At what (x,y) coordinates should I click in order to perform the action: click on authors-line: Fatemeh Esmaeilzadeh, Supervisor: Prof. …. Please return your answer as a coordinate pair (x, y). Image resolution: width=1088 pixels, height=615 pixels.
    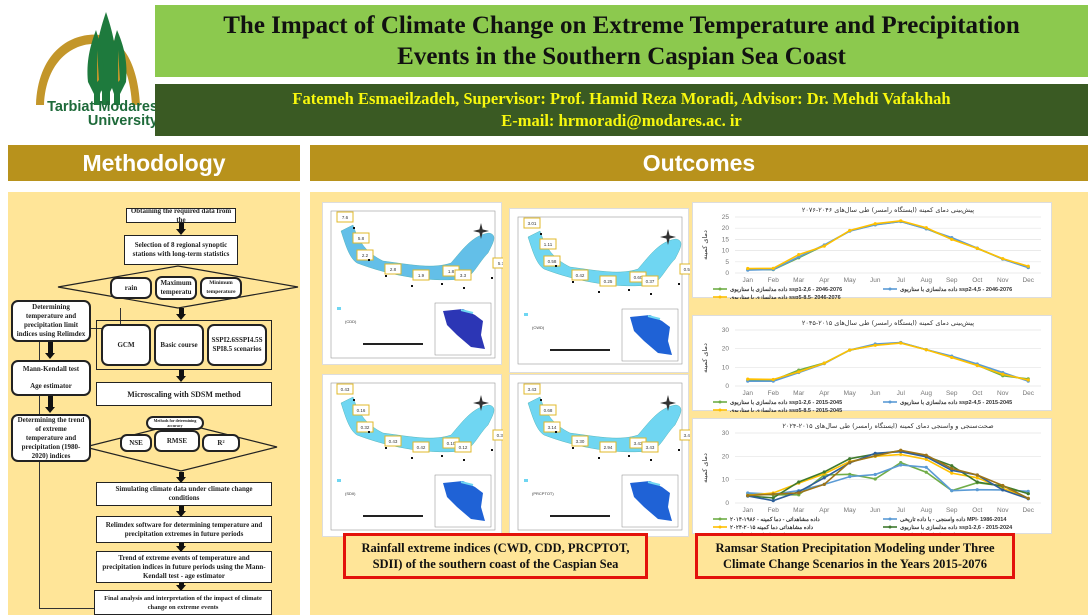
    Looking at the image, I should click on (621, 98).